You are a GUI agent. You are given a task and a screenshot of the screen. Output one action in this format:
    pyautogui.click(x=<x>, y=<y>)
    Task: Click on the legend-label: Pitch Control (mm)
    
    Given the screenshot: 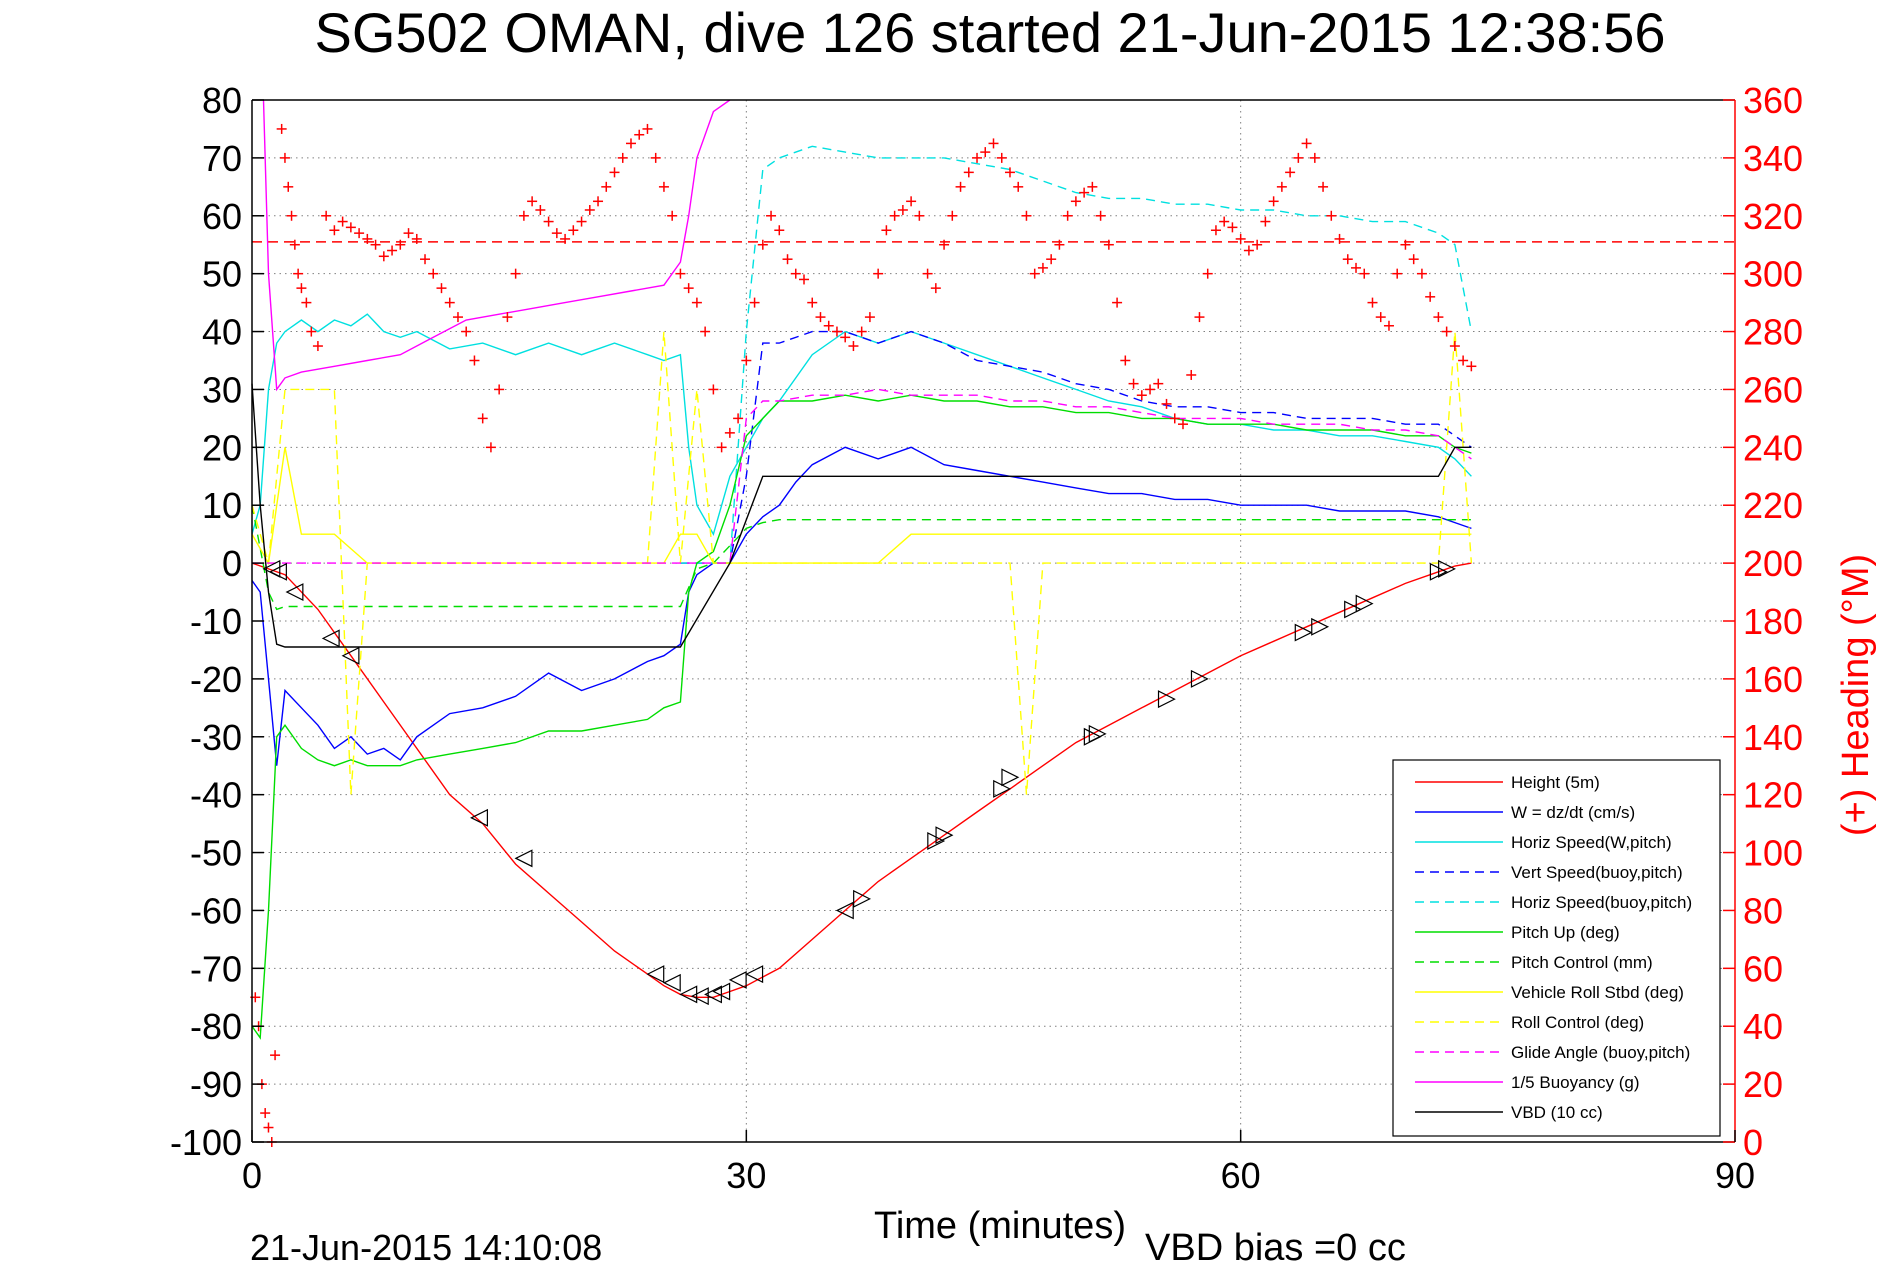 What is the action you would take?
    pyautogui.click(x=1582, y=962)
    